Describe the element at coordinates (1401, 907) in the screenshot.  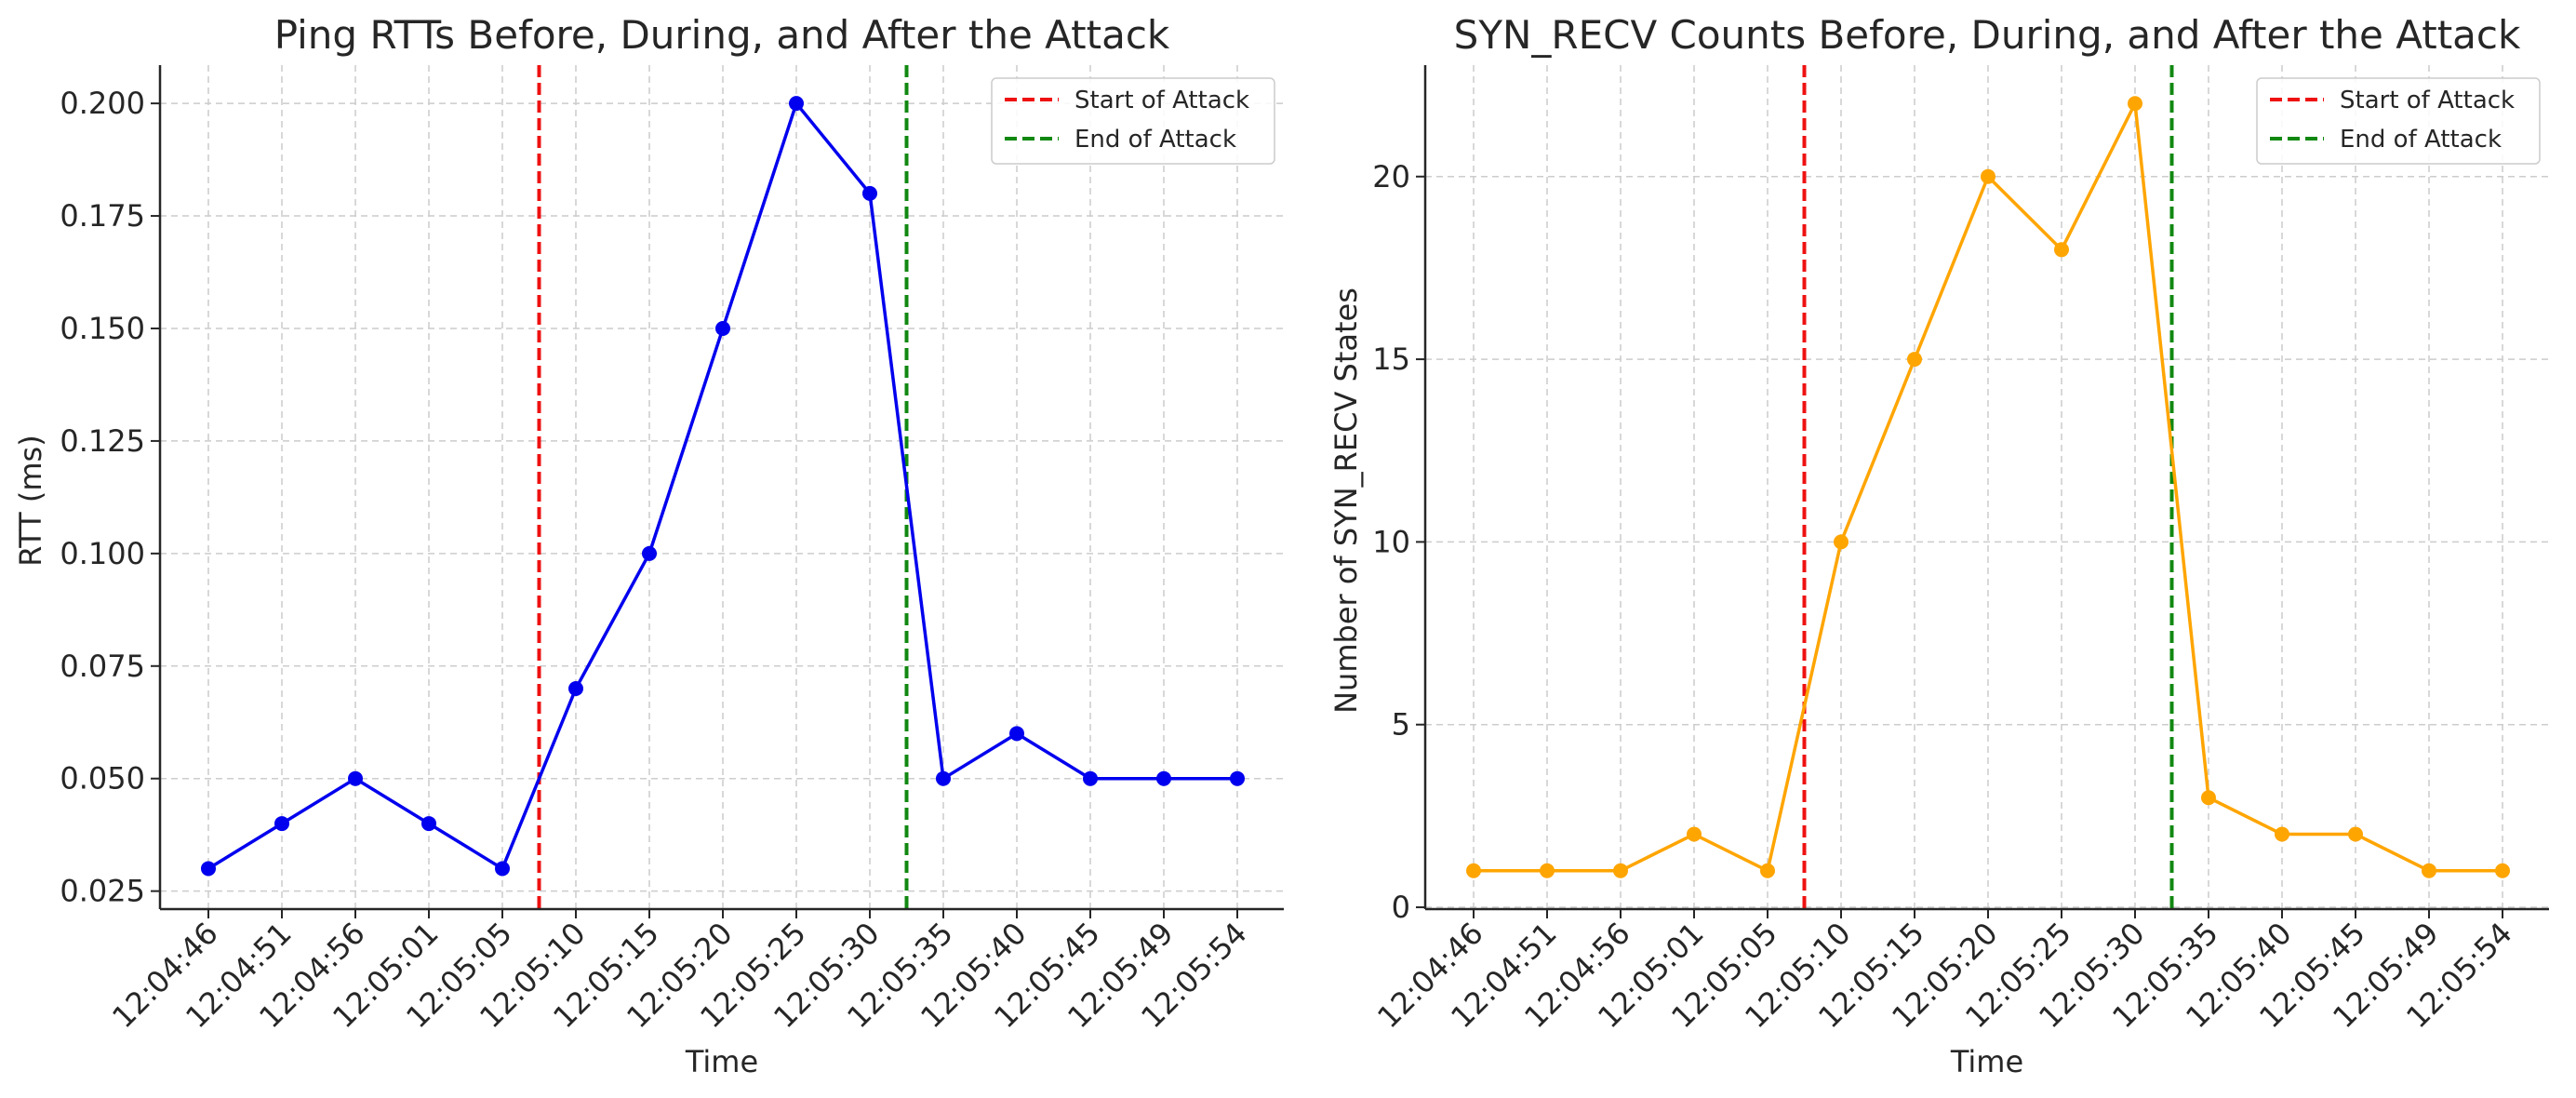
I see `y-tick-label: 0` at that location.